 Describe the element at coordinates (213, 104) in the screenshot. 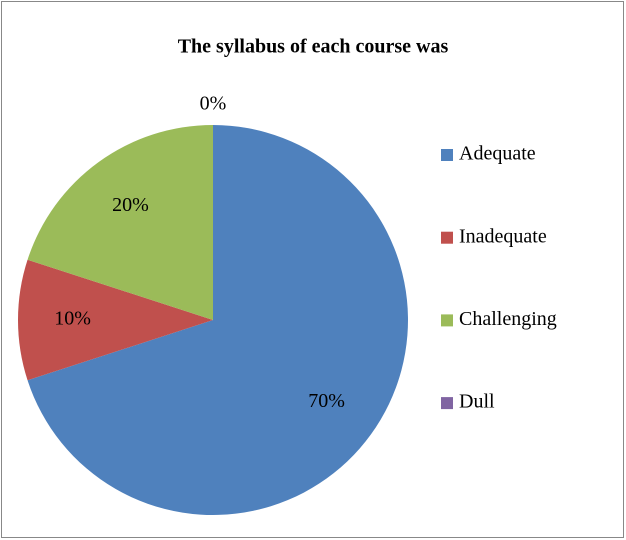

I see `data-label: 0%` at that location.